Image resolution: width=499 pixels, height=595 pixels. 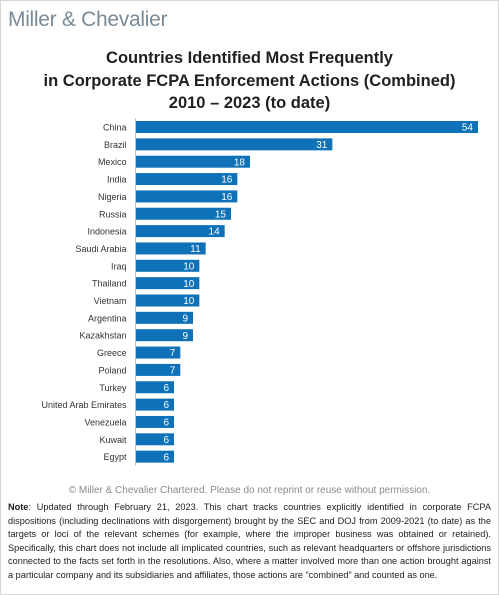 What do you see at coordinates (112, 370) in the screenshot?
I see `category-label: Poland` at bounding box center [112, 370].